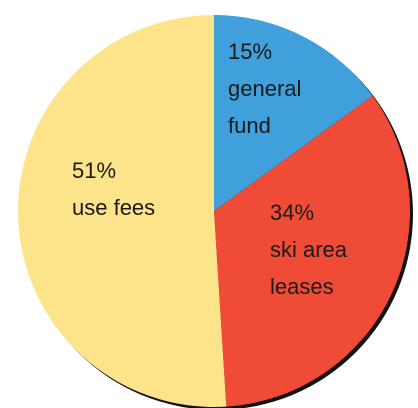  I want to click on slice-value-label: 34%, so click(292, 212).